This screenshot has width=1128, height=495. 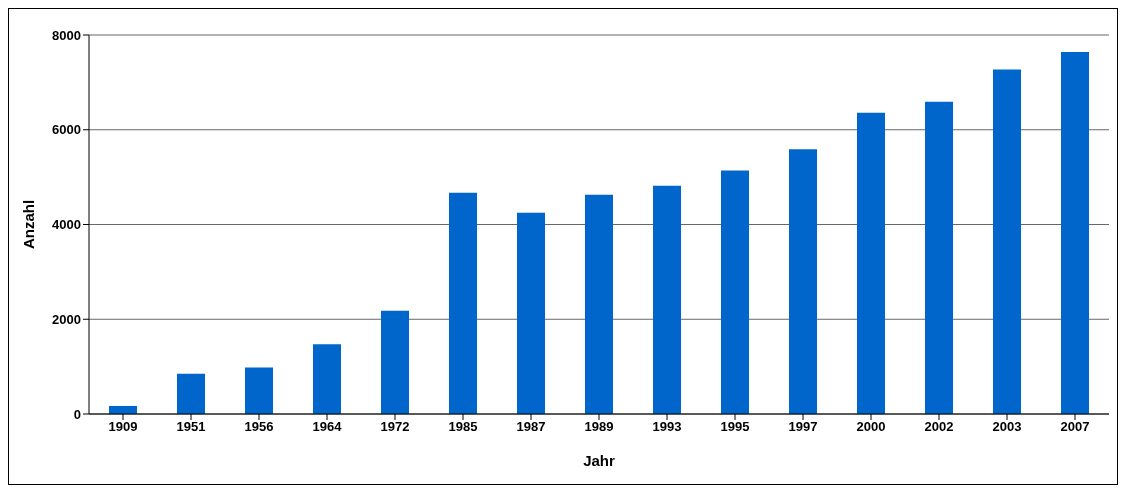 I want to click on y-tick-label: 8000, so click(x=66, y=35).